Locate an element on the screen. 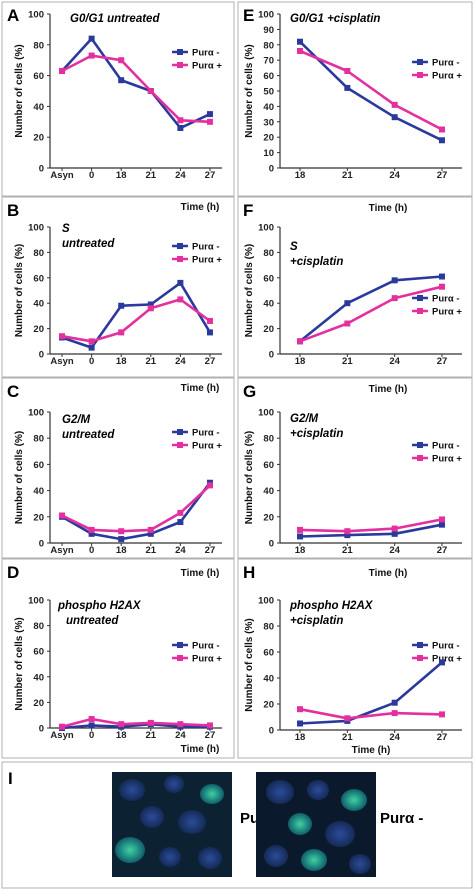 This screenshot has width=474, height=890. panel-border-A is located at coordinates (118, 99).